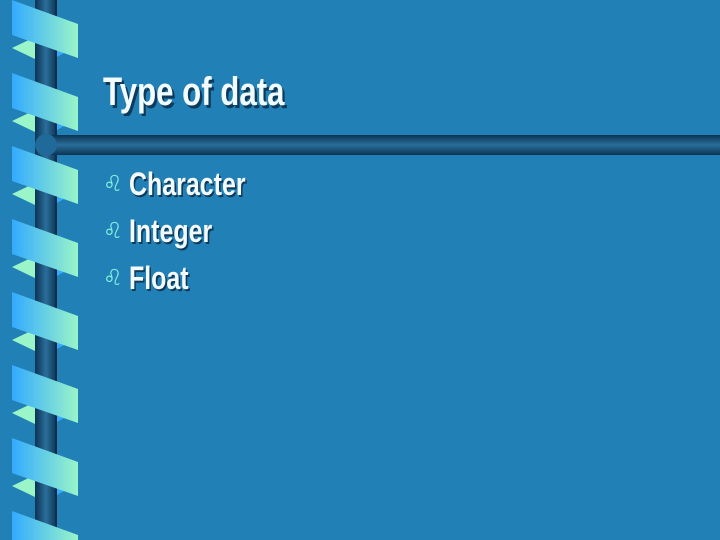 This screenshot has width=720, height=540. I want to click on slide-title: Type of data, so click(194, 92).